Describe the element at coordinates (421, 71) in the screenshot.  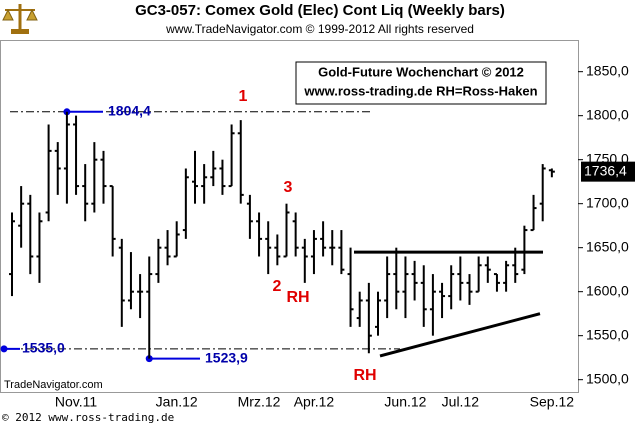
I see `info-line: Gold-Future Wochenchart © 2012` at that location.